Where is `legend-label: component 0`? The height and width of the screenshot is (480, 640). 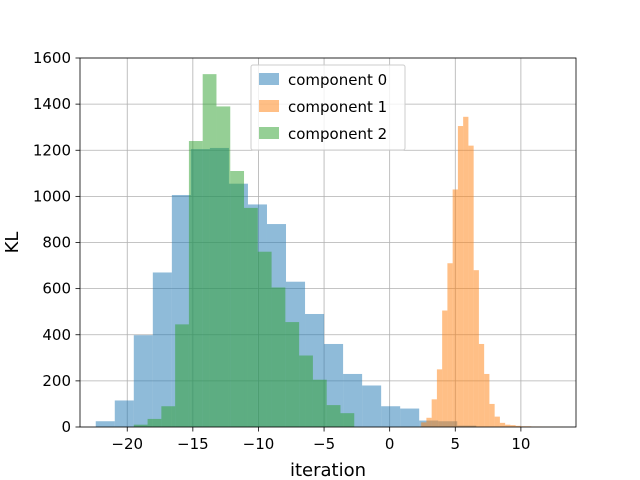
legend-label: component 0 is located at coordinates (337, 80).